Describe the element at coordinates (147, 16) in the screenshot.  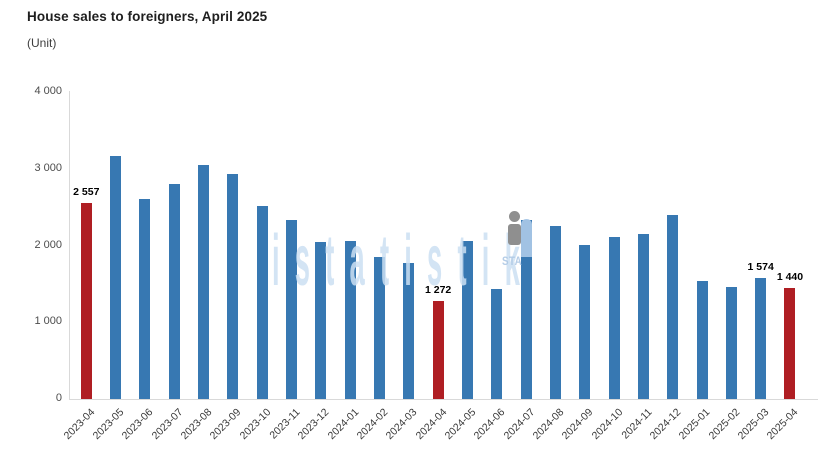
I see `page-title: House sales to foreigners, April 2025` at that location.